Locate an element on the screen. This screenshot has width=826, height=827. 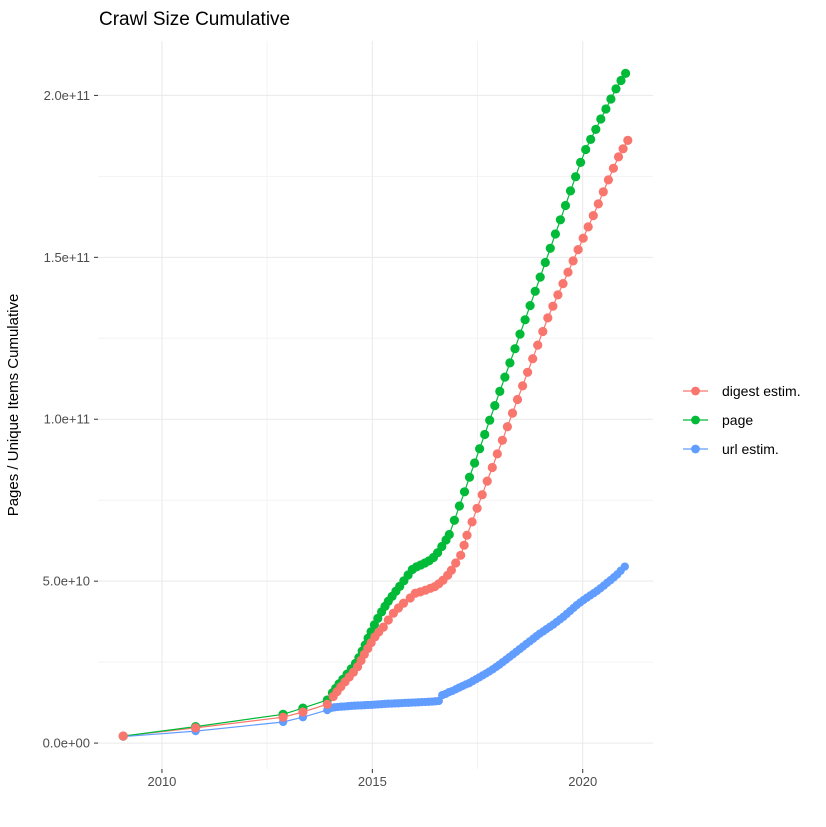
y-axis-title: Pages / Unique Items Cumulative is located at coordinates (13, 405).